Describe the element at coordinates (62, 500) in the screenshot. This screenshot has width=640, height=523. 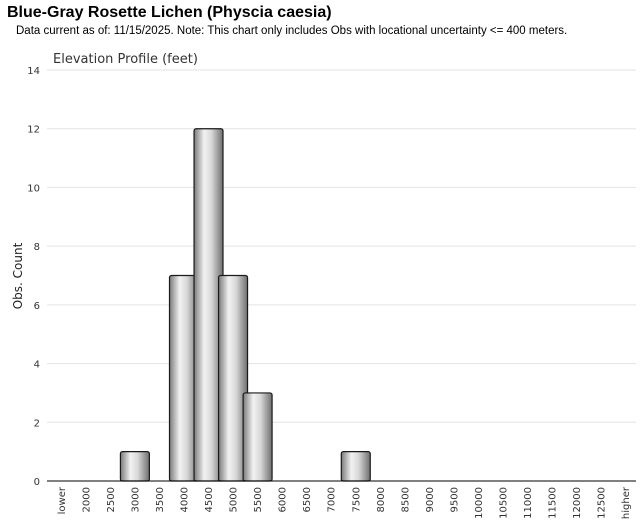
I see `x-tick-label: lower` at that location.